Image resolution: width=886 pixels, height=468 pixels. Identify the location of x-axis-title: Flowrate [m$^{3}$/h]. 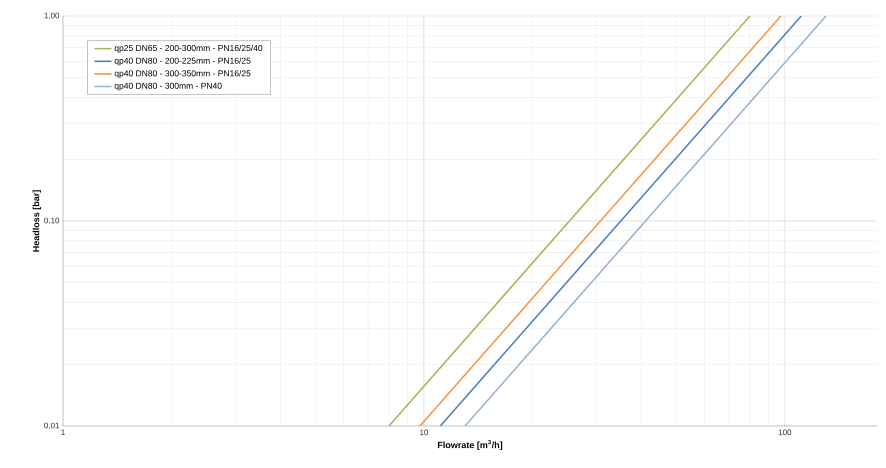
(470, 445).